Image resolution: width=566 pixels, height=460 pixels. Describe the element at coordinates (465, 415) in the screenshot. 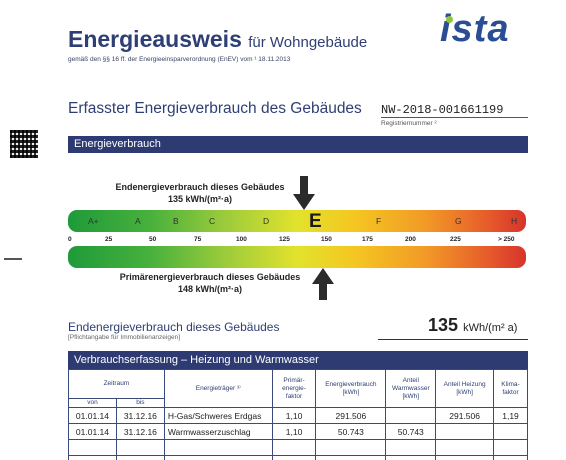

I see `cell-hz: 291.506` at that location.